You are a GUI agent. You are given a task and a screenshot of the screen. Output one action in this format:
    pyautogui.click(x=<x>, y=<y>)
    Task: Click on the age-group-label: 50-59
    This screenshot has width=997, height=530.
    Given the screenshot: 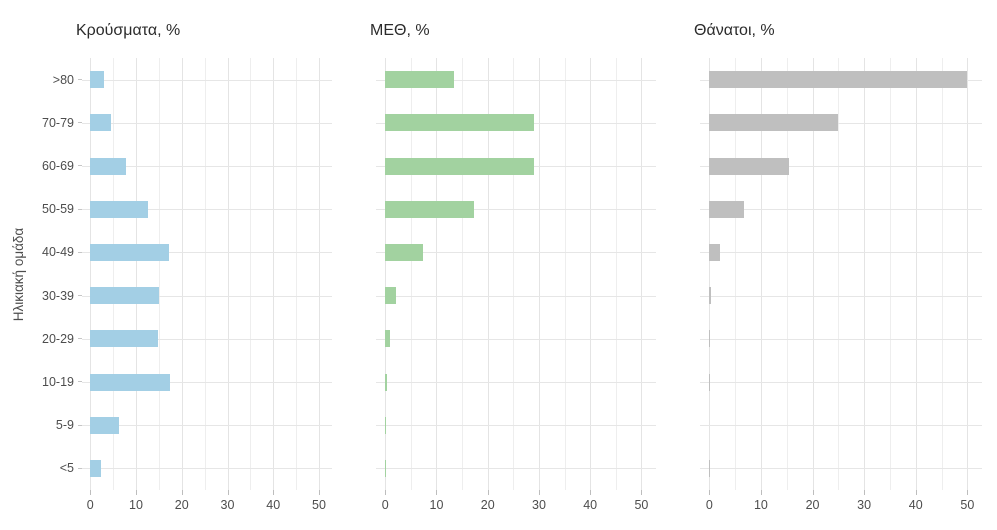 What is the action you would take?
    pyautogui.click(x=58, y=209)
    